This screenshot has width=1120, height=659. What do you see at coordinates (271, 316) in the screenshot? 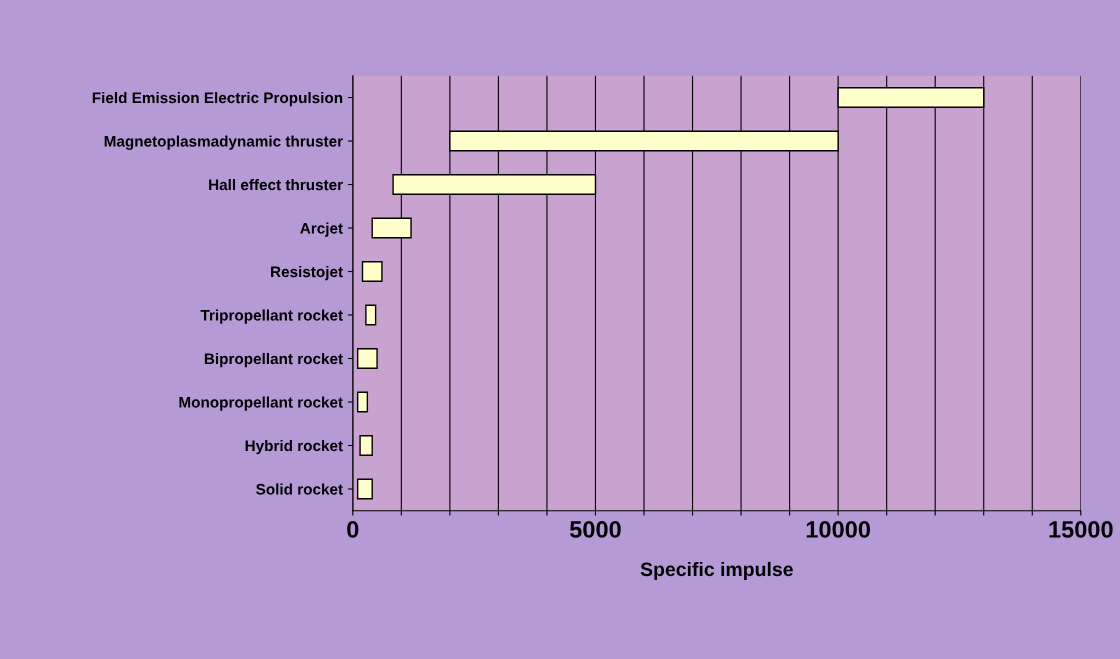
I see `y-tick-label: Tripropellant rocket` at bounding box center [271, 316].